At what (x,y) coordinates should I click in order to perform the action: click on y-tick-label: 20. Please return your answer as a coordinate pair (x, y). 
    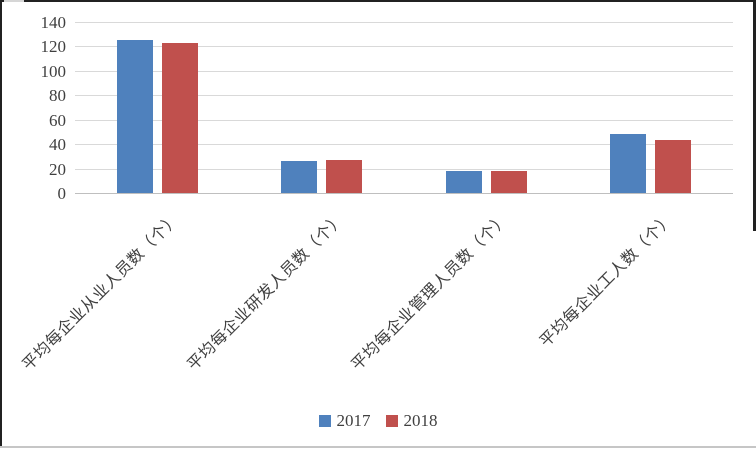
    Looking at the image, I should click on (57, 169).